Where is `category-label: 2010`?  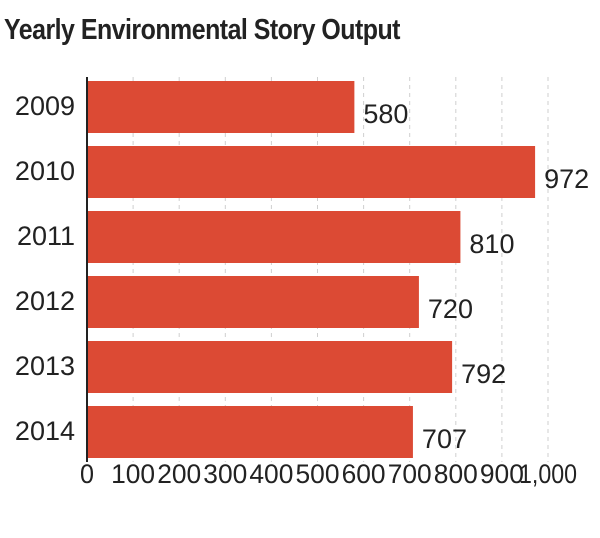
category-label: 2010 is located at coordinates (45, 171).